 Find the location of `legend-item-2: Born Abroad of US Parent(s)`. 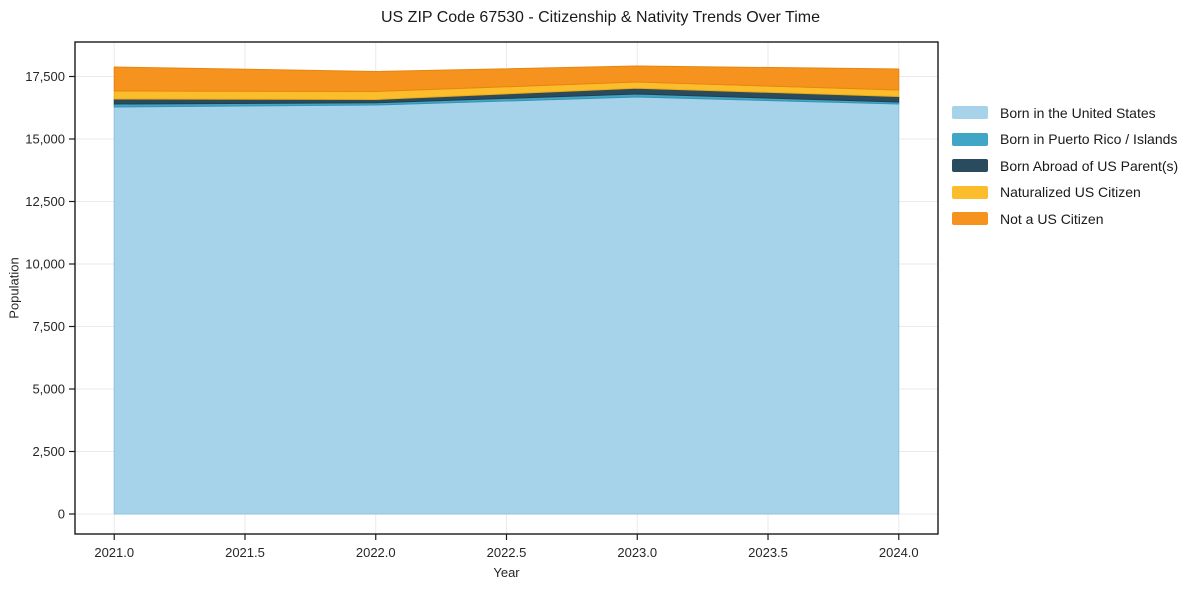

legend-item-2: Born Abroad of US Parent(s) is located at coordinates (1065, 165).